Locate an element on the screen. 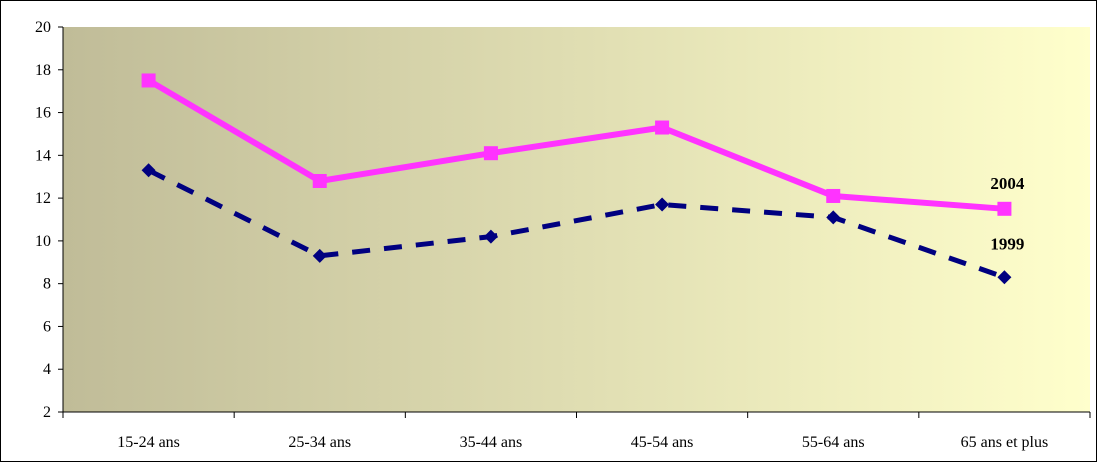 The image size is (1097, 462). labels-layer: 2004 1999 is located at coordinates (1007, 213).